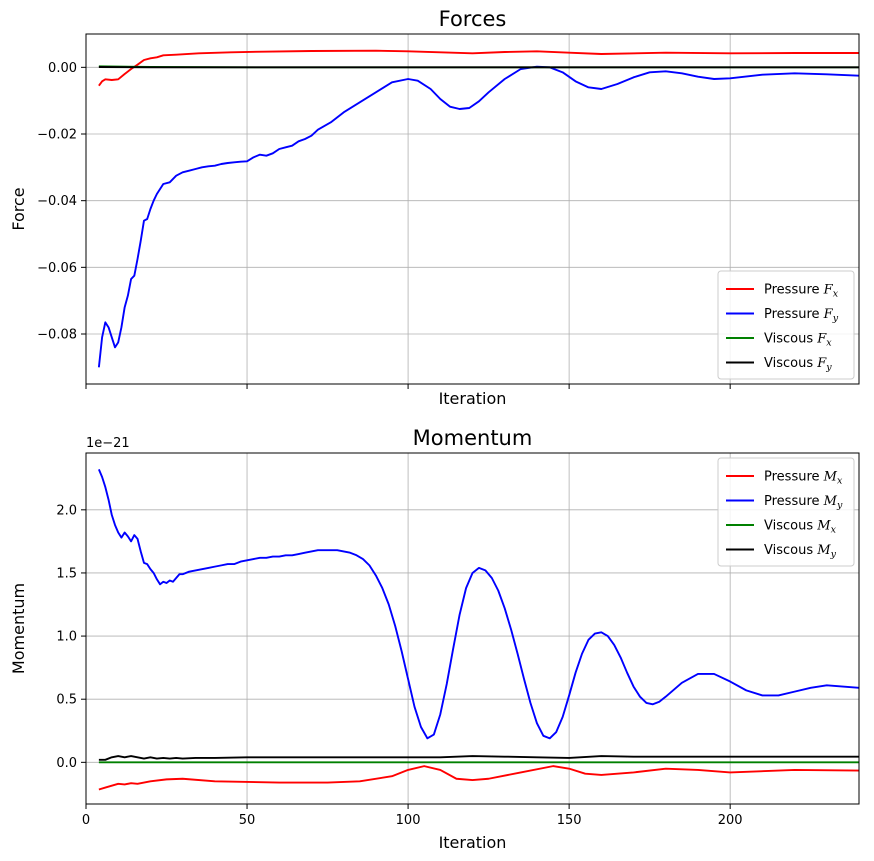 This screenshot has width=874, height=861. Describe the element at coordinates (57, 135) in the screenshot. I see `y-tick-label: −0.02` at that location.